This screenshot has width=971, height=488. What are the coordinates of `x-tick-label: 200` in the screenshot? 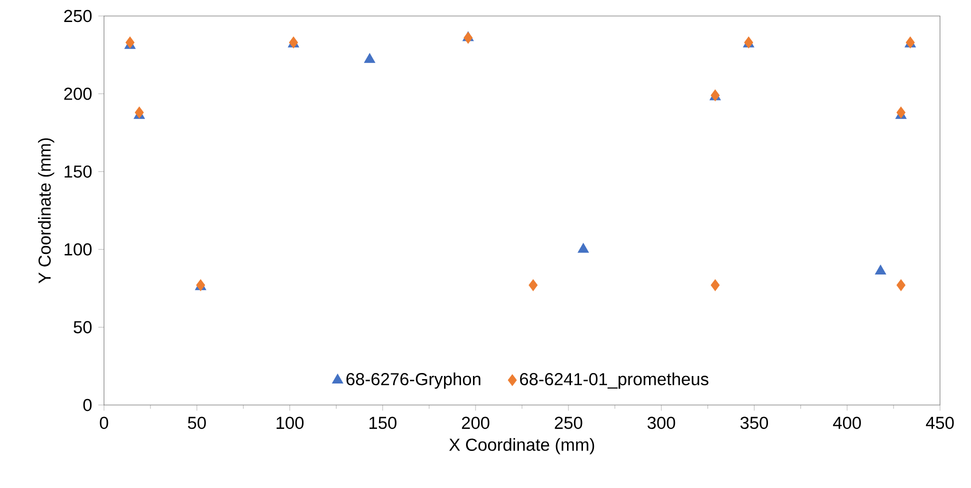 It's located at (476, 422).